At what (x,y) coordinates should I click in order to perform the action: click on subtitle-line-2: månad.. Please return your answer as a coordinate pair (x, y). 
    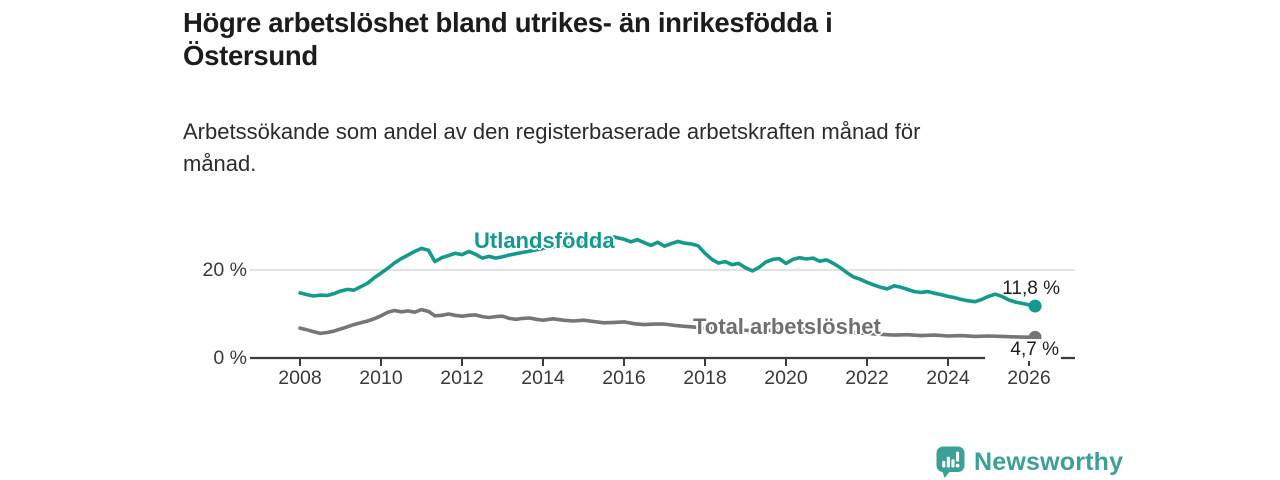
    Looking at the image, I should click on (220, 163).